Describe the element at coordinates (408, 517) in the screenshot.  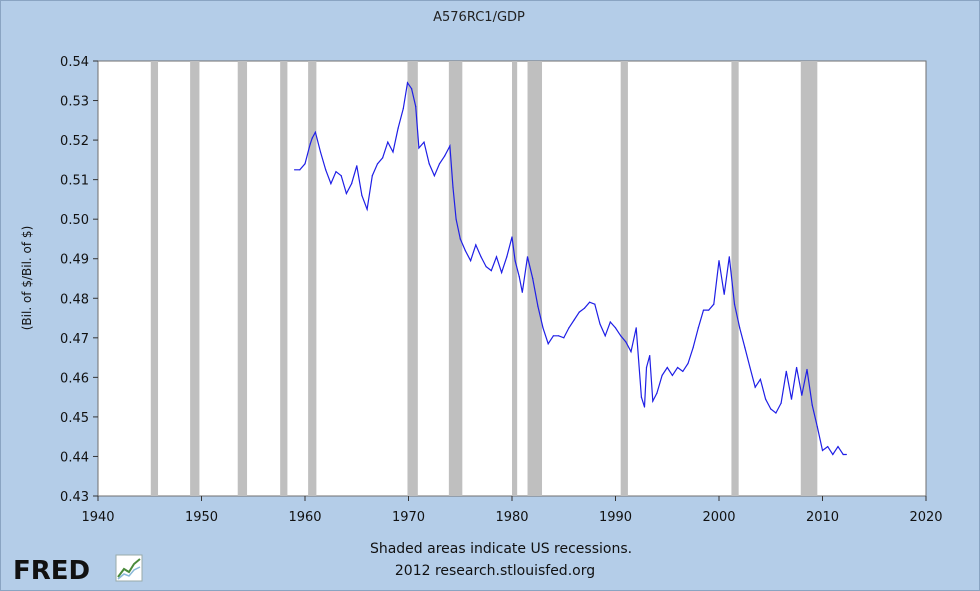
I see `x-tick-label: 1970` at that location.